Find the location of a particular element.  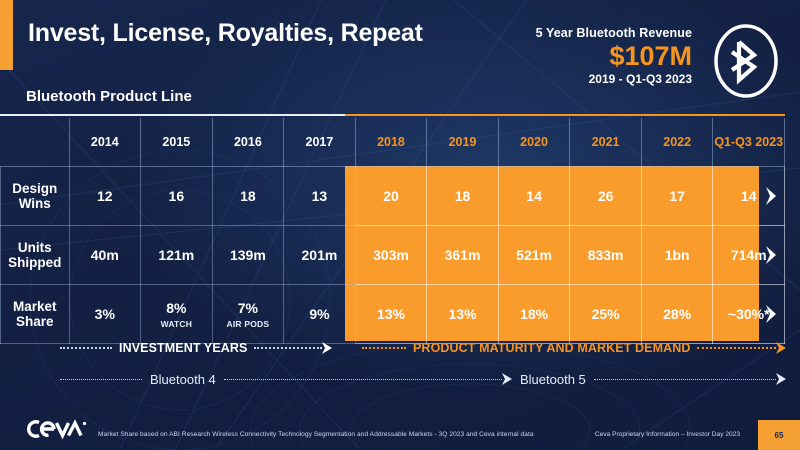

cell-design-wins-2019: 18 is located at coordinates (462, 196).